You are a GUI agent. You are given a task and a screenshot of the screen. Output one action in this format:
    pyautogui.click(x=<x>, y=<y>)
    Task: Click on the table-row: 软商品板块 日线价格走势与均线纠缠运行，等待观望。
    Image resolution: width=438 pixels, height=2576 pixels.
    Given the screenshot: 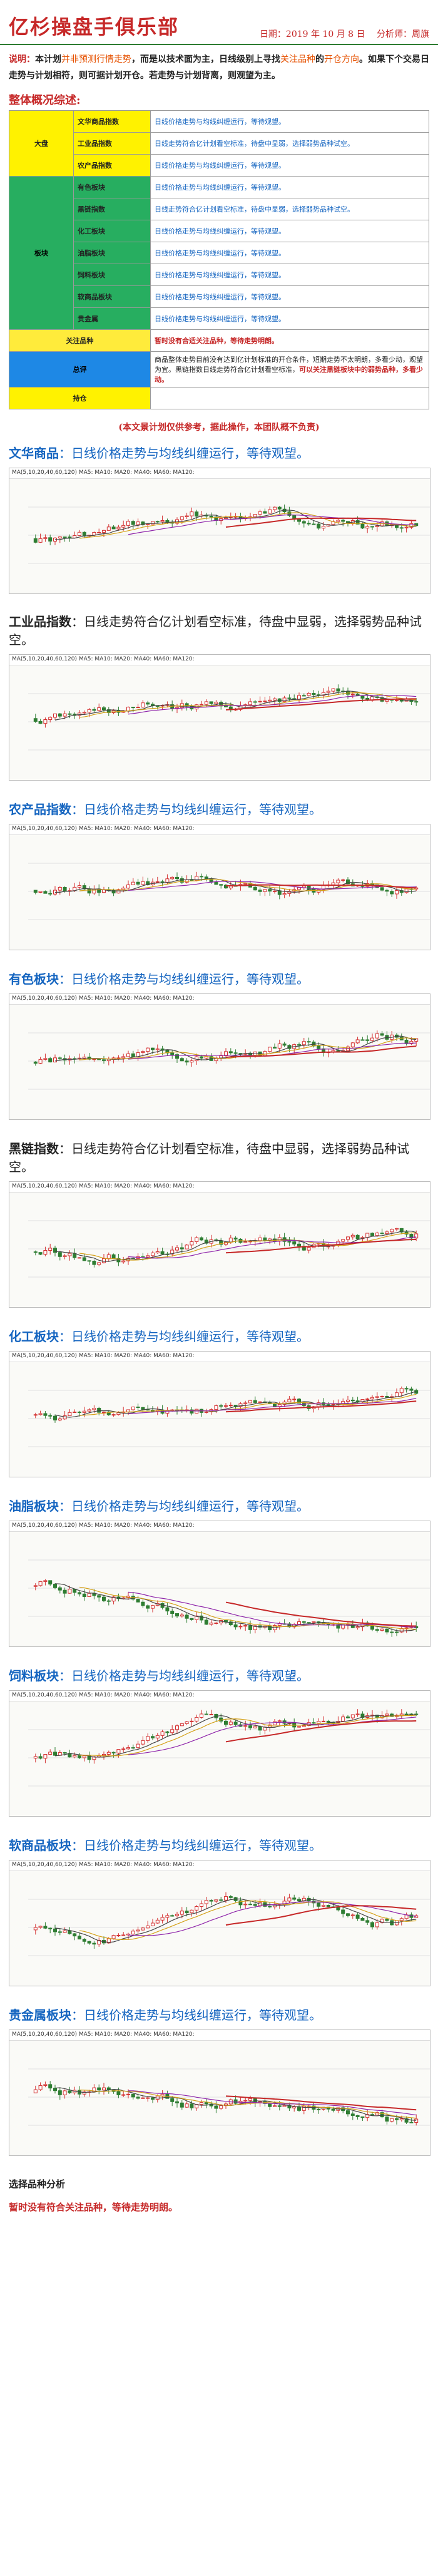 What is the action you would take?
    pyautogui.click(x=219, y=296)
    